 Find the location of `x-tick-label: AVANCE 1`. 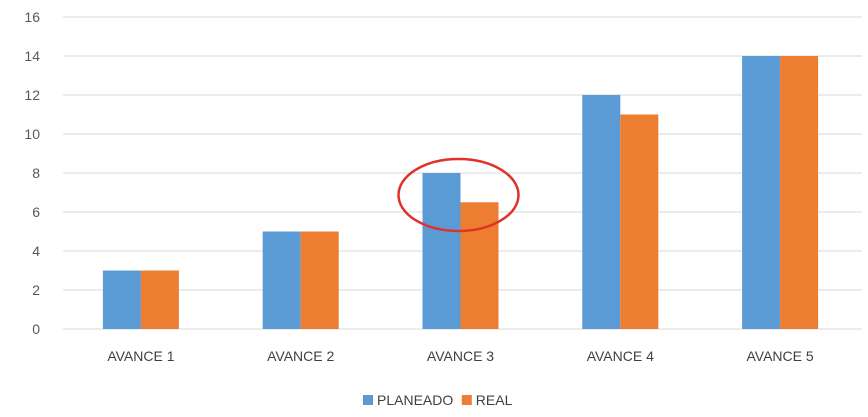

x-tick-label: AVANCE 1 is located at coordinates (140, 356).